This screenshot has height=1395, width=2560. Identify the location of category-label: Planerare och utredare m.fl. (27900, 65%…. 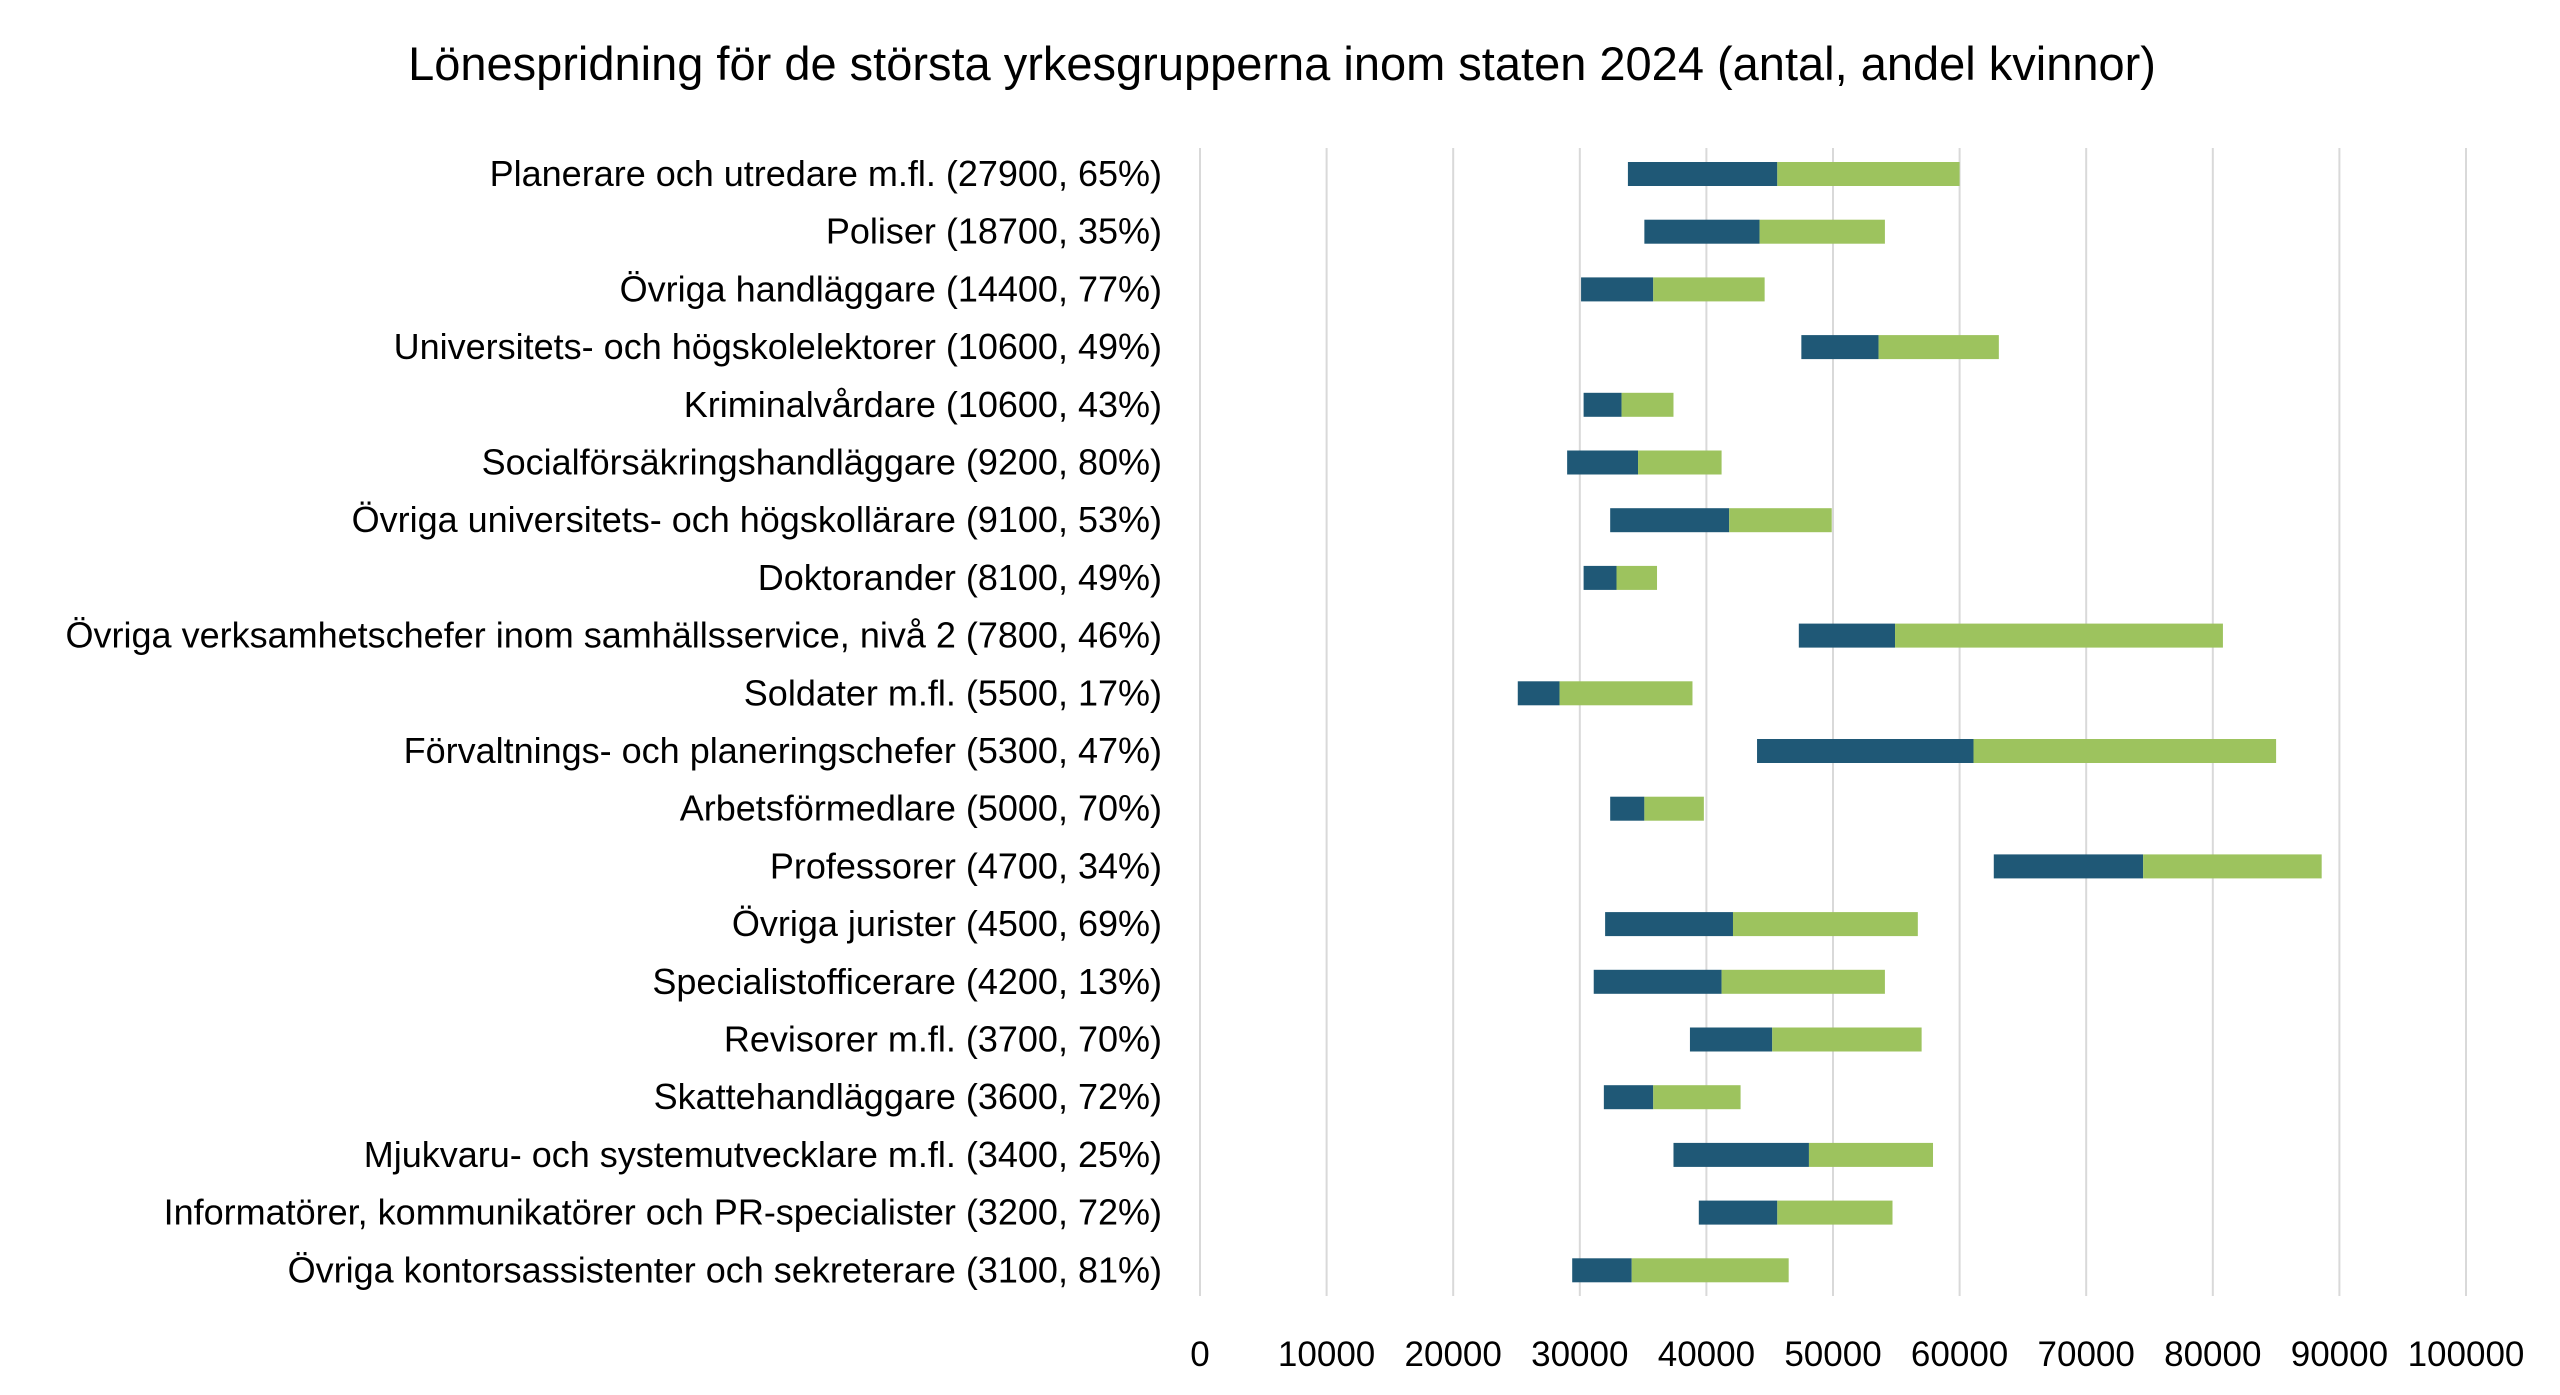
(826, 173).